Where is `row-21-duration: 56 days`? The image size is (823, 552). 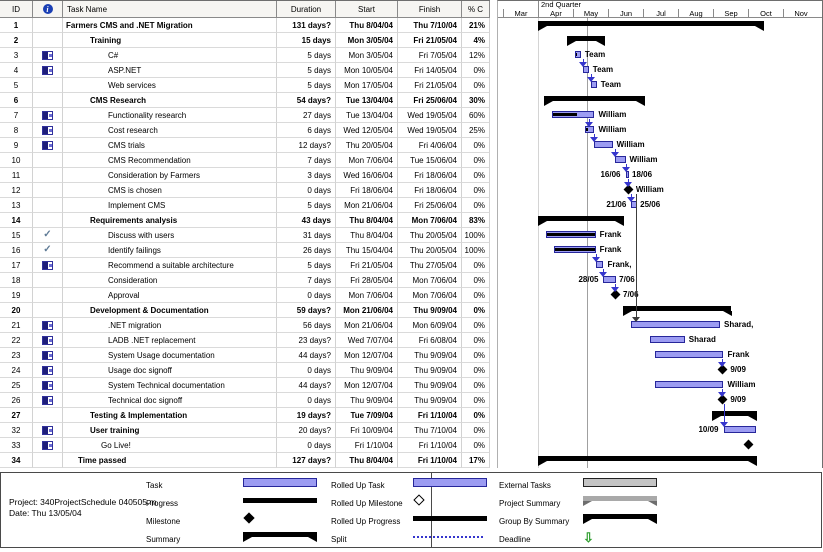
row-21-duration: 56 days is located at coordinates (306, 325).